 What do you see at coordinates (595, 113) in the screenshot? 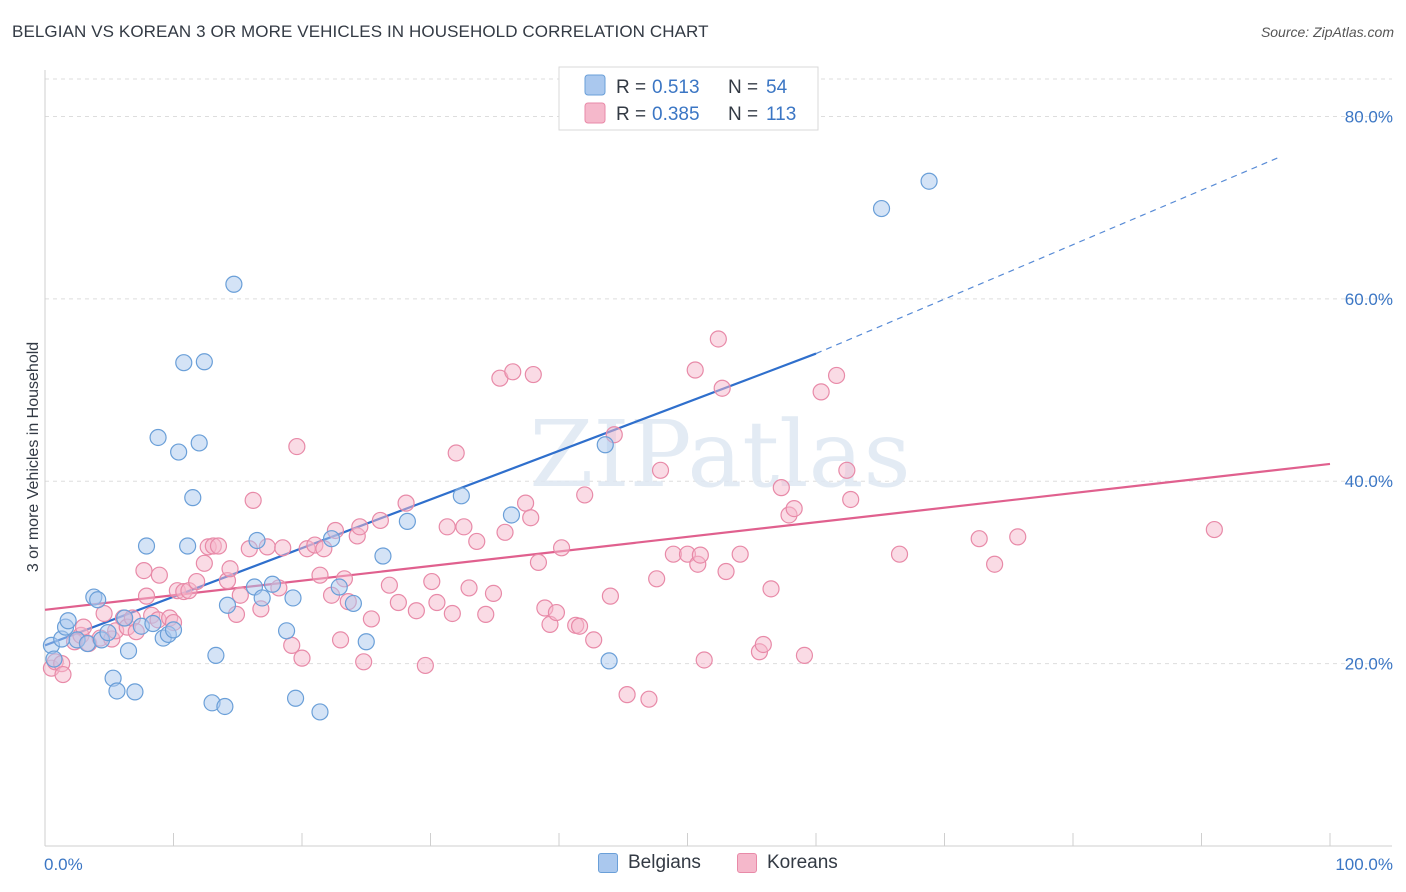
I see `legend-swatch-koreans` at bounding box center [595, 113].